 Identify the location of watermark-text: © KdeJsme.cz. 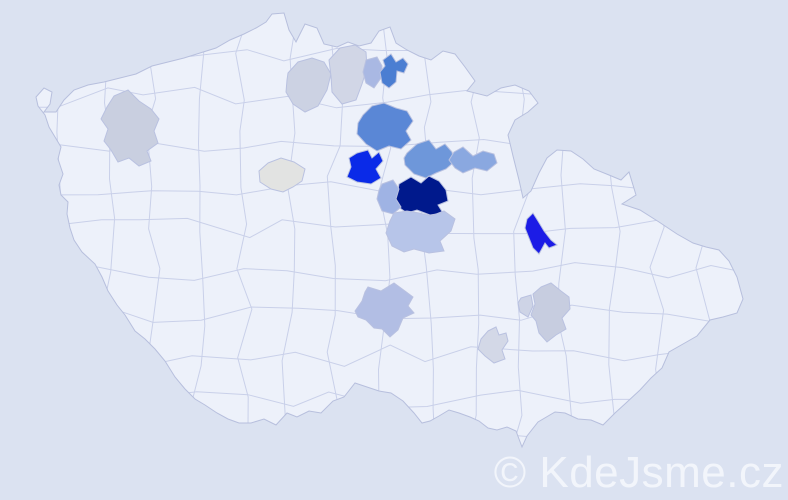
(639, 472).